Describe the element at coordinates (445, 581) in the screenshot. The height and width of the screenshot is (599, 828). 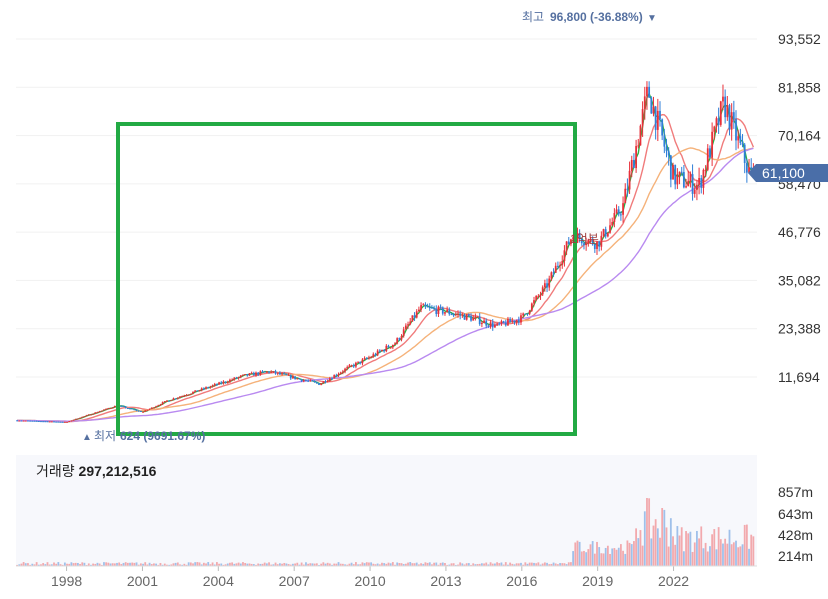
I see `x-tick-label: 2013` at that location.